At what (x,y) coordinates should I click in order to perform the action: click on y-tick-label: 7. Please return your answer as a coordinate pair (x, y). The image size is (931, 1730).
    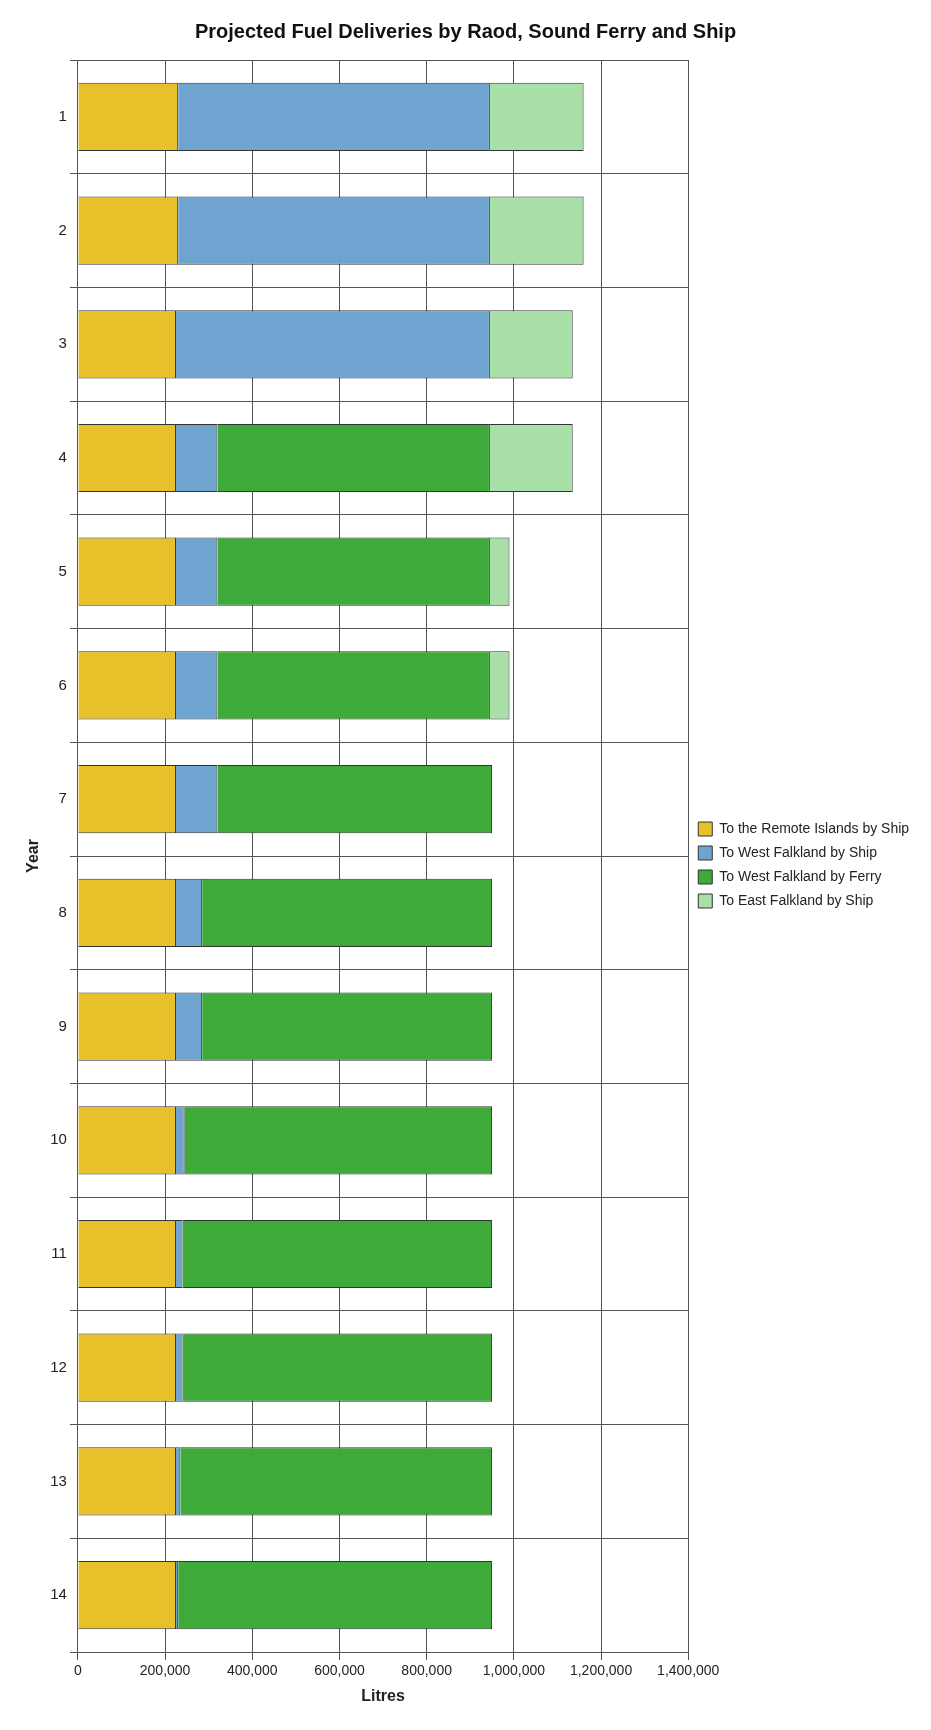
    Looking at the image, I should click on (62, 798).